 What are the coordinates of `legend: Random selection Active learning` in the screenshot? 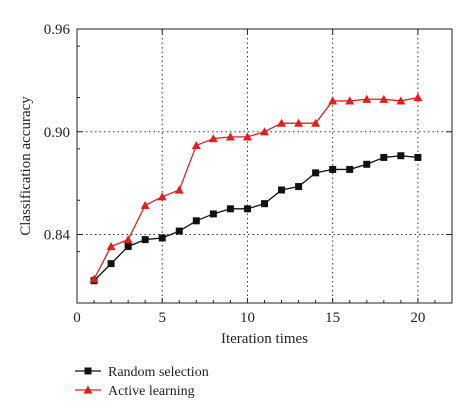 It's located at (142, 382).